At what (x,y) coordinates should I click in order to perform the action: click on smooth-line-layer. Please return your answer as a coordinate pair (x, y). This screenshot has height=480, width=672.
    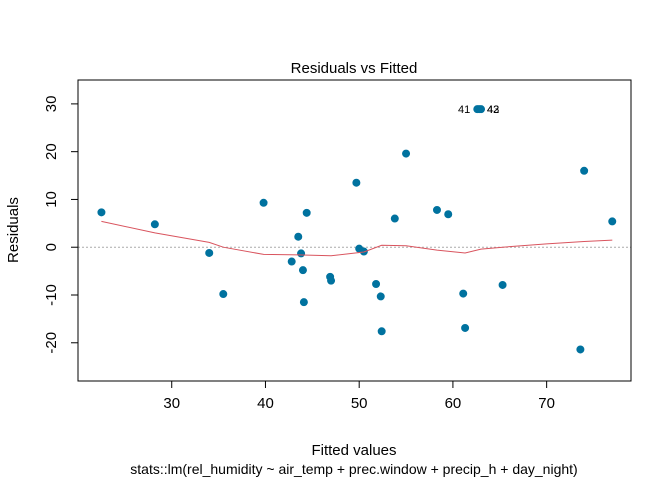
    Looking at the image, I should click on (357, 238).